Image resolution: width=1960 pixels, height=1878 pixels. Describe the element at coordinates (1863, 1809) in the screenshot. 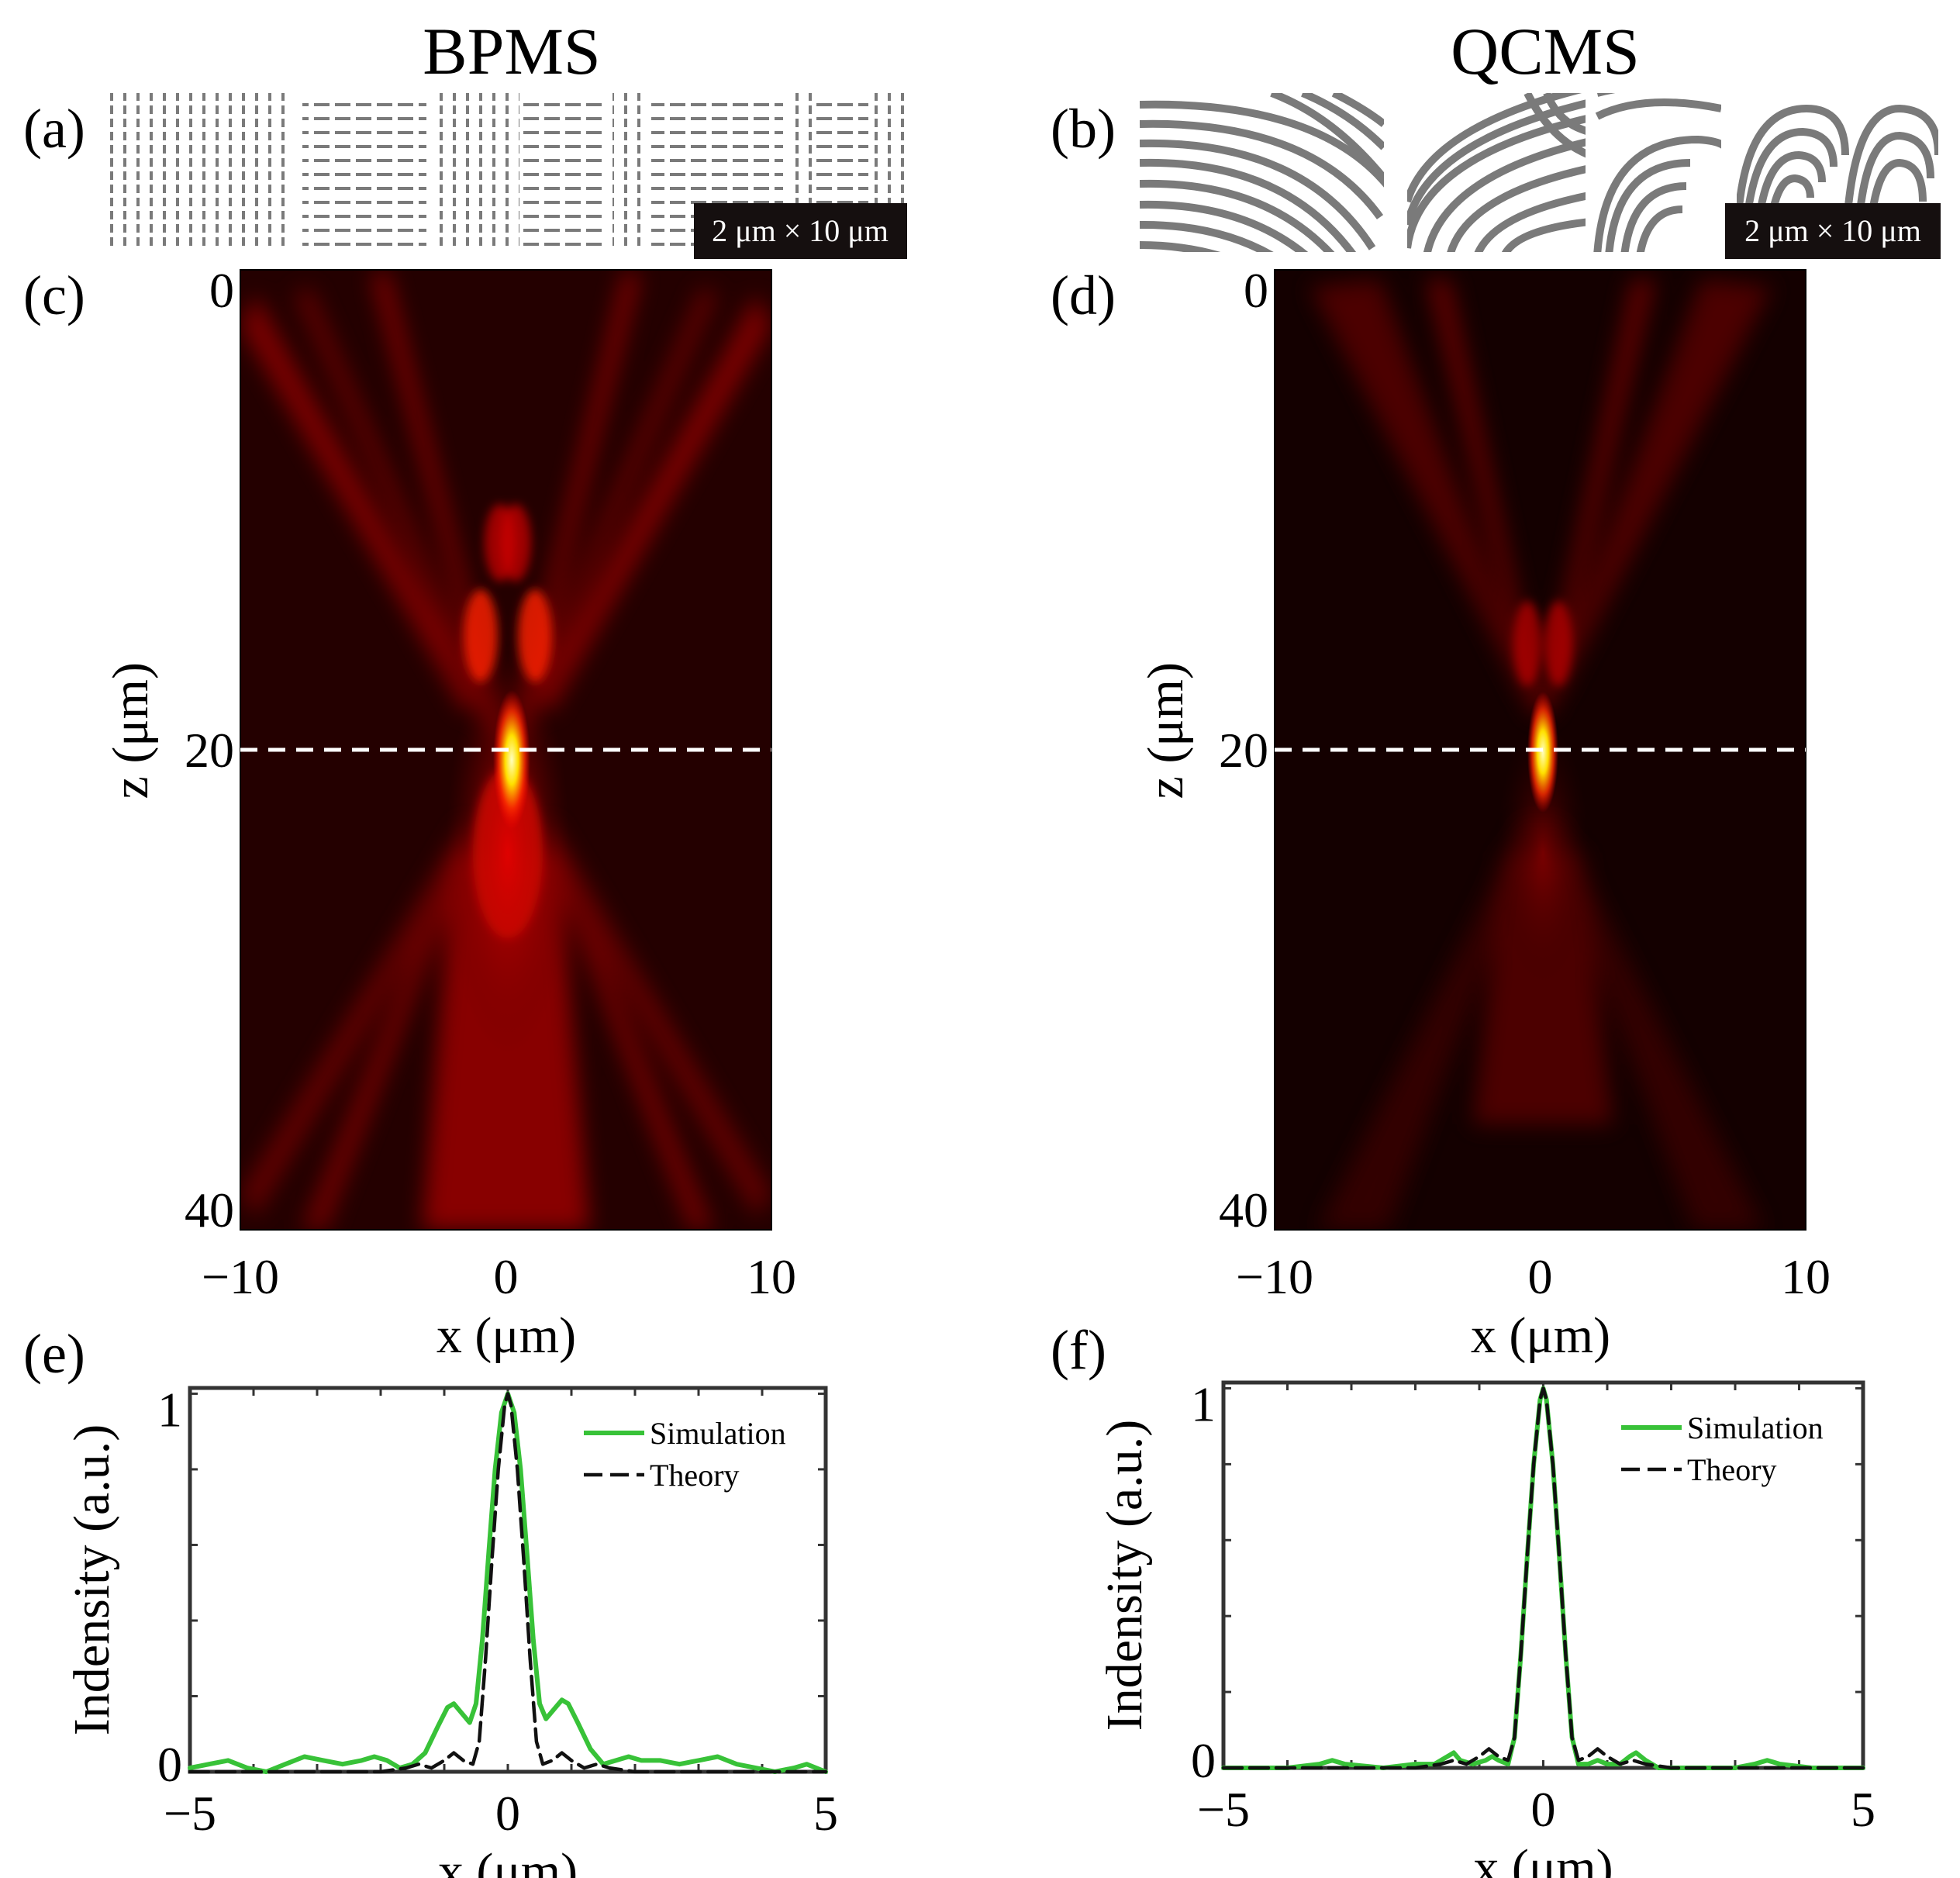

I see `xtick-label-f: 5` at that location.